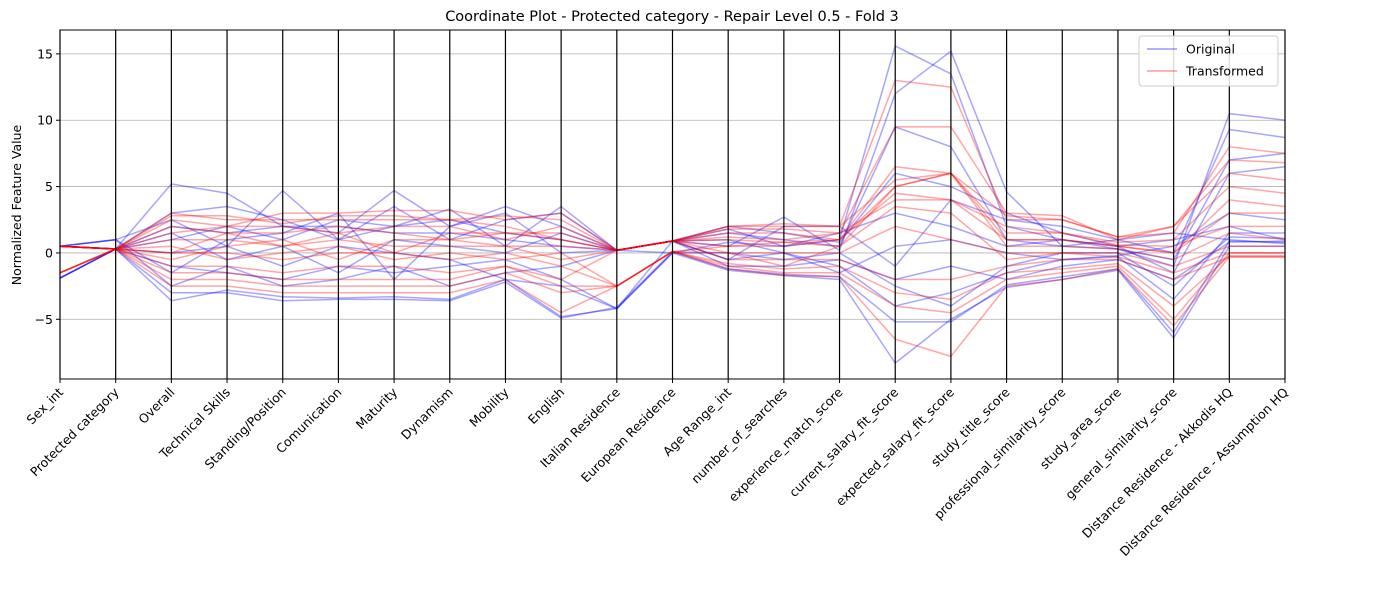 The image size is (1389, 590). I want to click on legend-box, so click(1208, 61).